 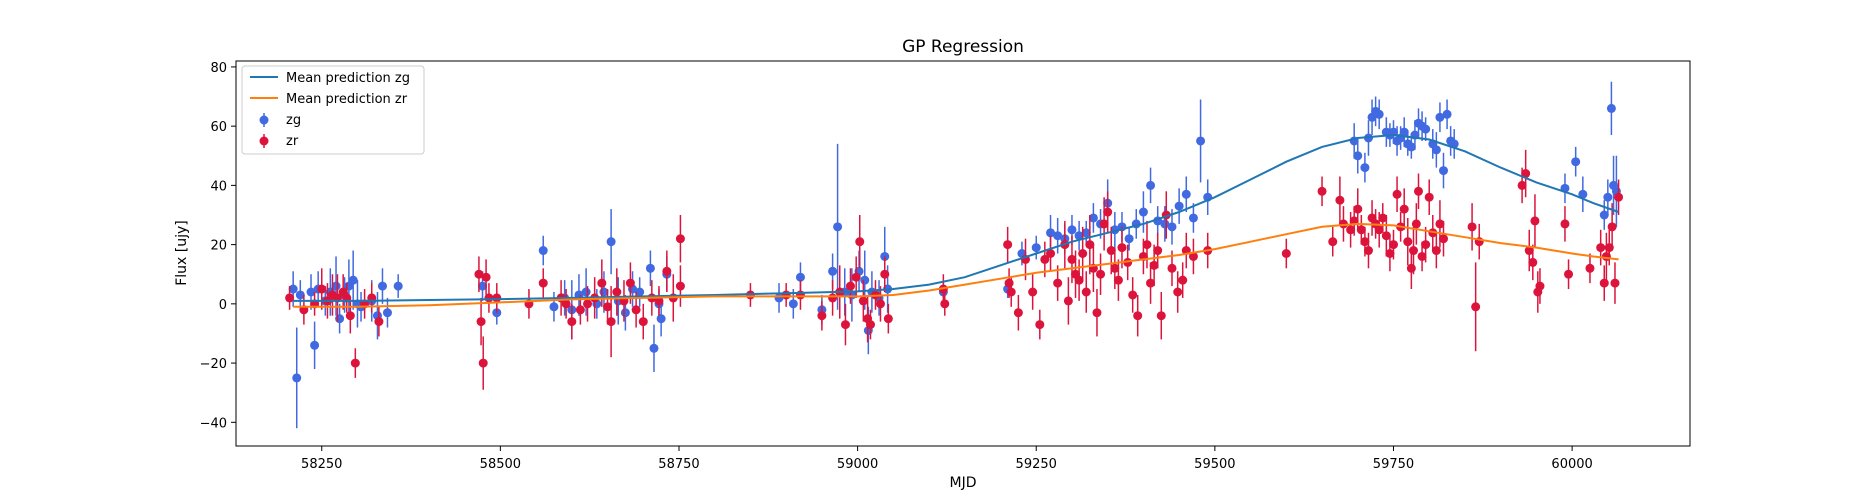 What do you see at coordinates (321, 464) in the screenshot?
I see `x-tick-label: 58250` at bounding box center [321, 464].